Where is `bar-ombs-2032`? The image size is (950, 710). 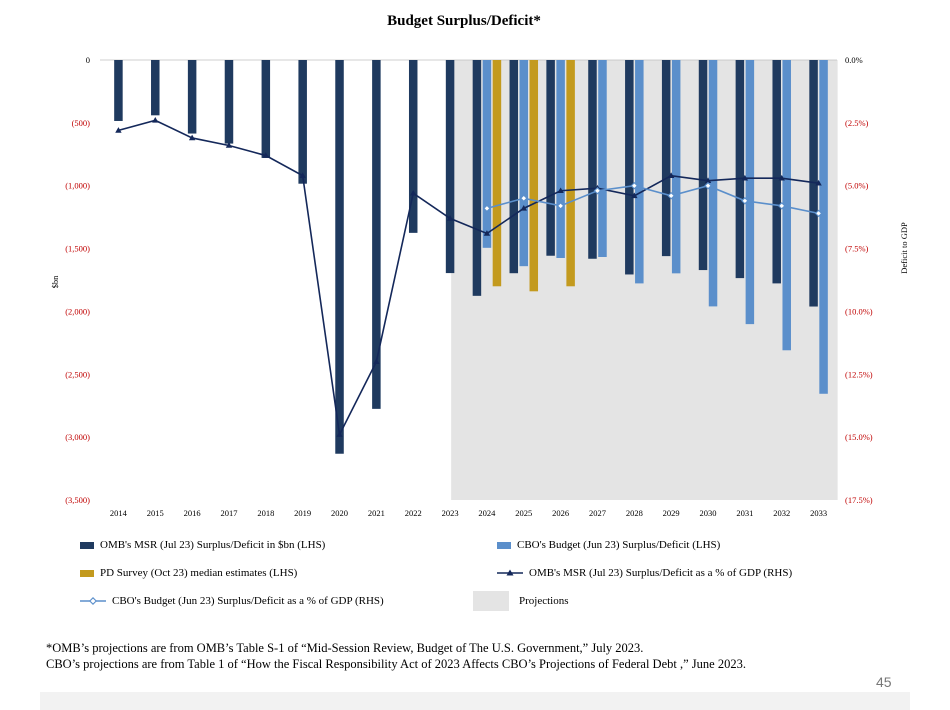
bar-ombs-2032 is located at coordinates (776, 172).